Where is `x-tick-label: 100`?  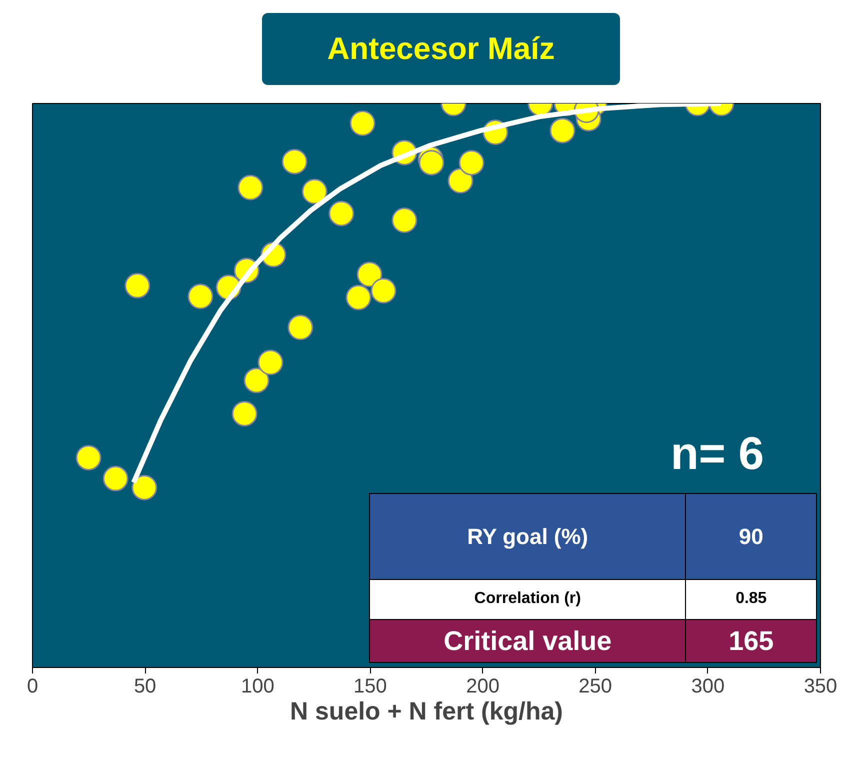
x-tick-label: 100 is located at coordinates (257, 687).